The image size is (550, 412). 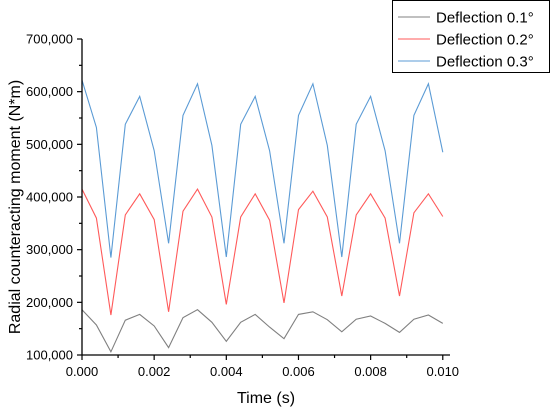 I want to click on x-tick-label: 0.000, so click(x=82, y=371).